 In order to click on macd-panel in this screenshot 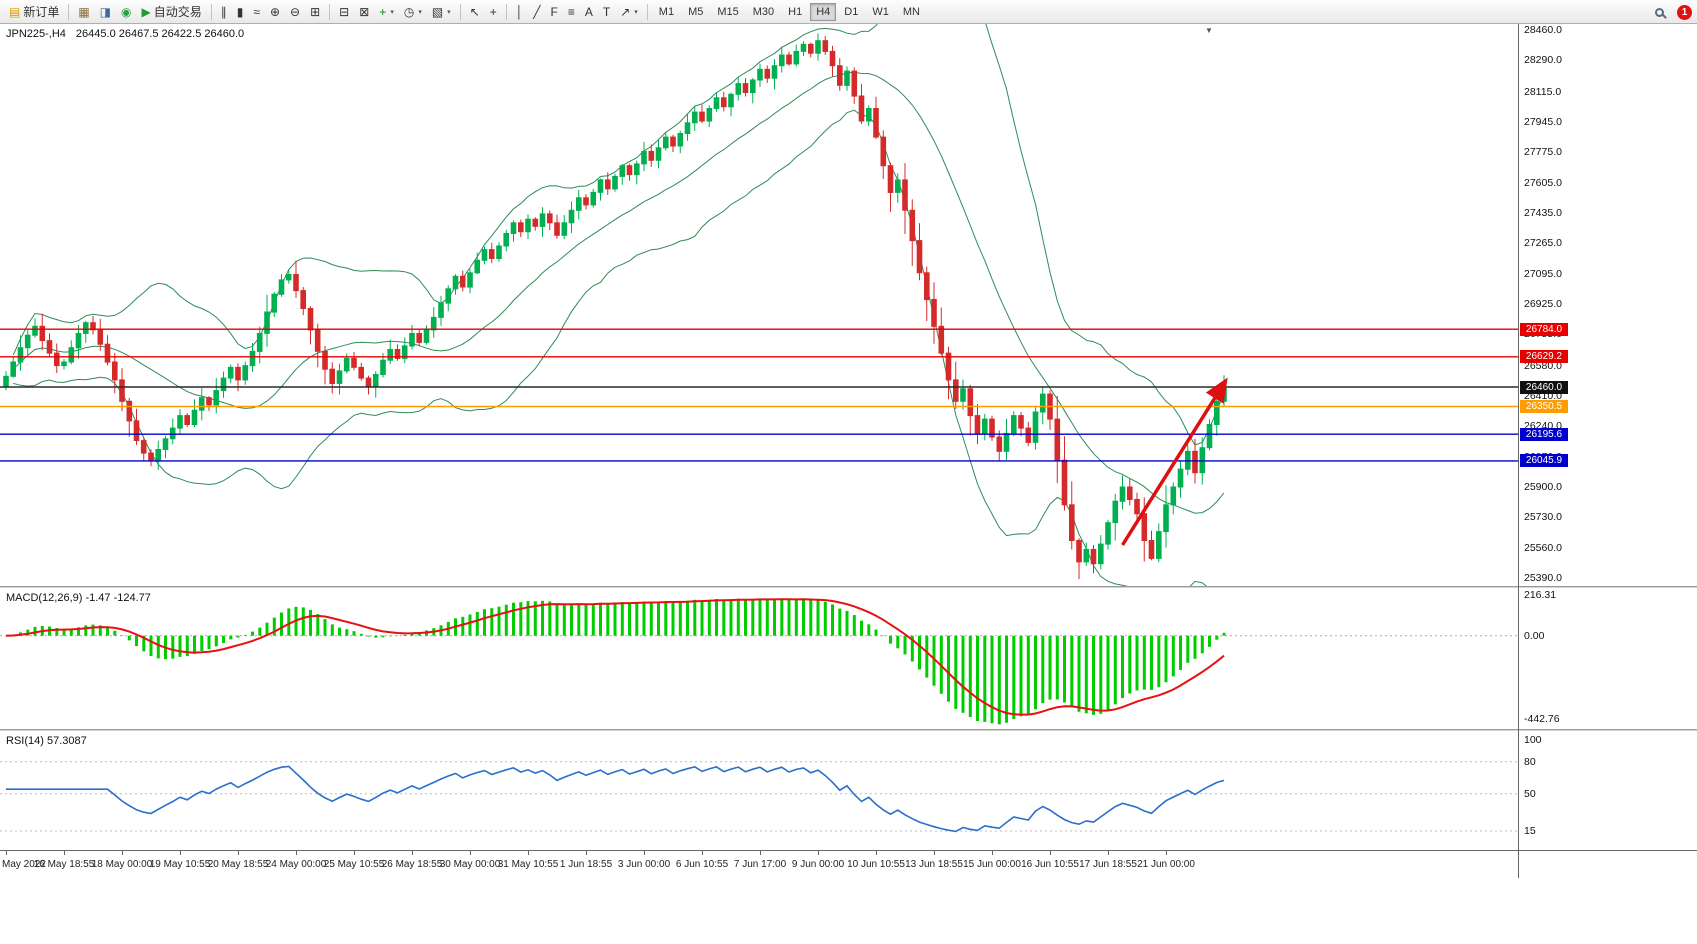, I will do `click(759, 659)`.